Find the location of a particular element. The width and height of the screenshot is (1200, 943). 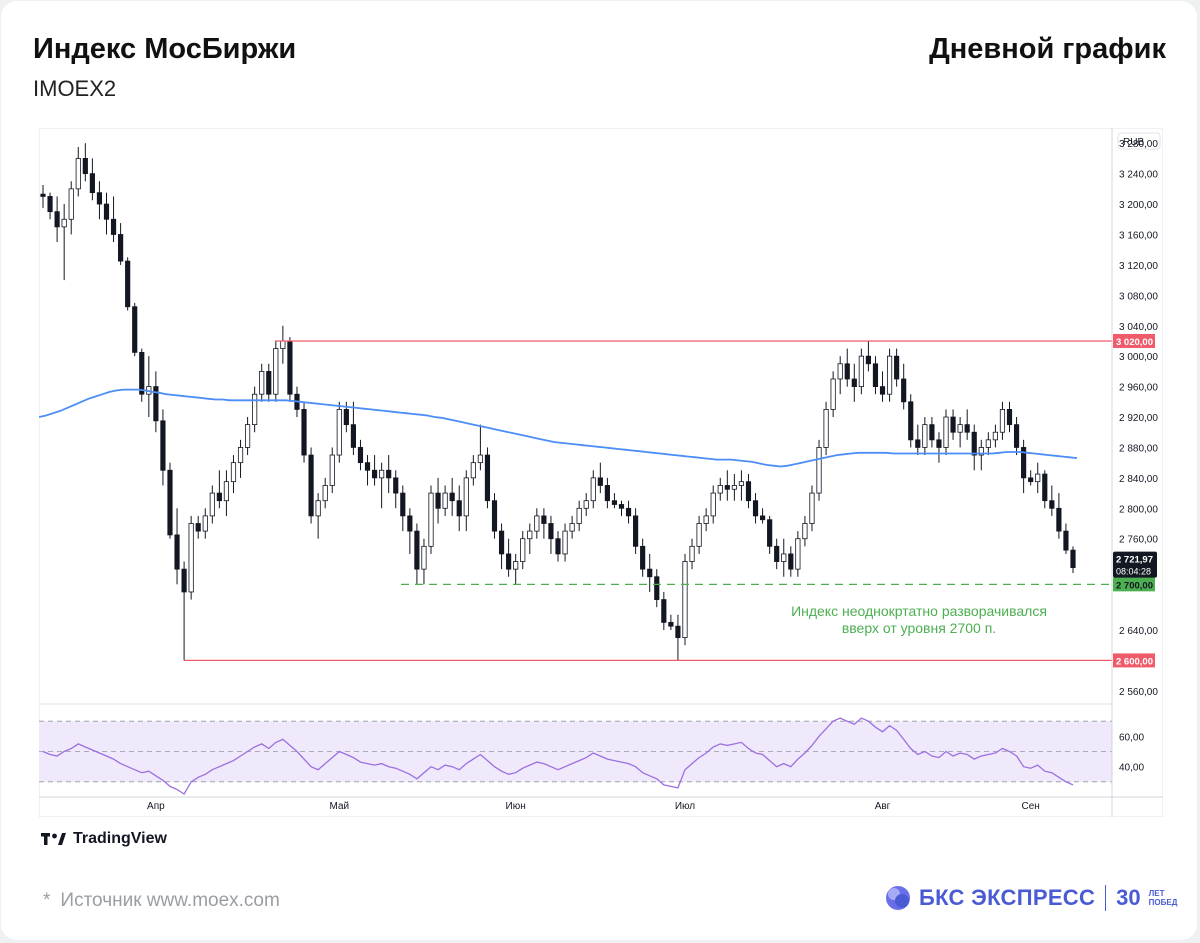

y-tick-label: 3 120,00 is located at coordinates (1138, 266).